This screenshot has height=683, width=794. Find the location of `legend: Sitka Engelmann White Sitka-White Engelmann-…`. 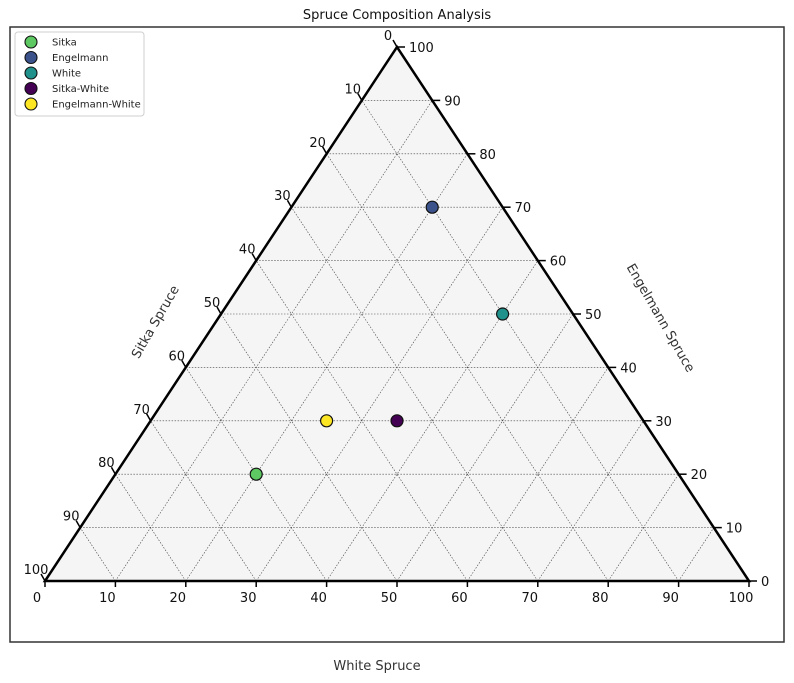

legend: Sitka Engelmann White Sitka-White Engelmann-… is located at coordinates (79, 74).